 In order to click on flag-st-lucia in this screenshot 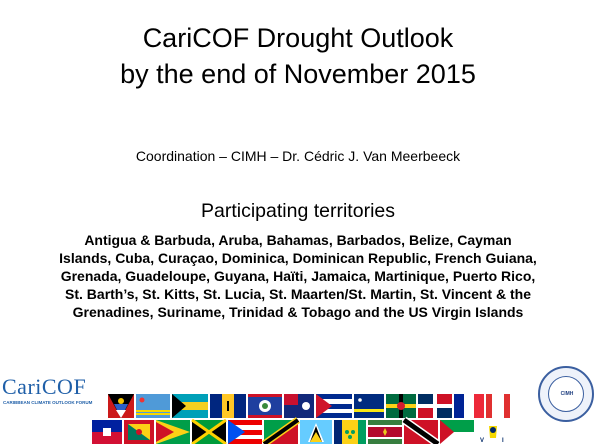, I will do `click(316, 432)`.